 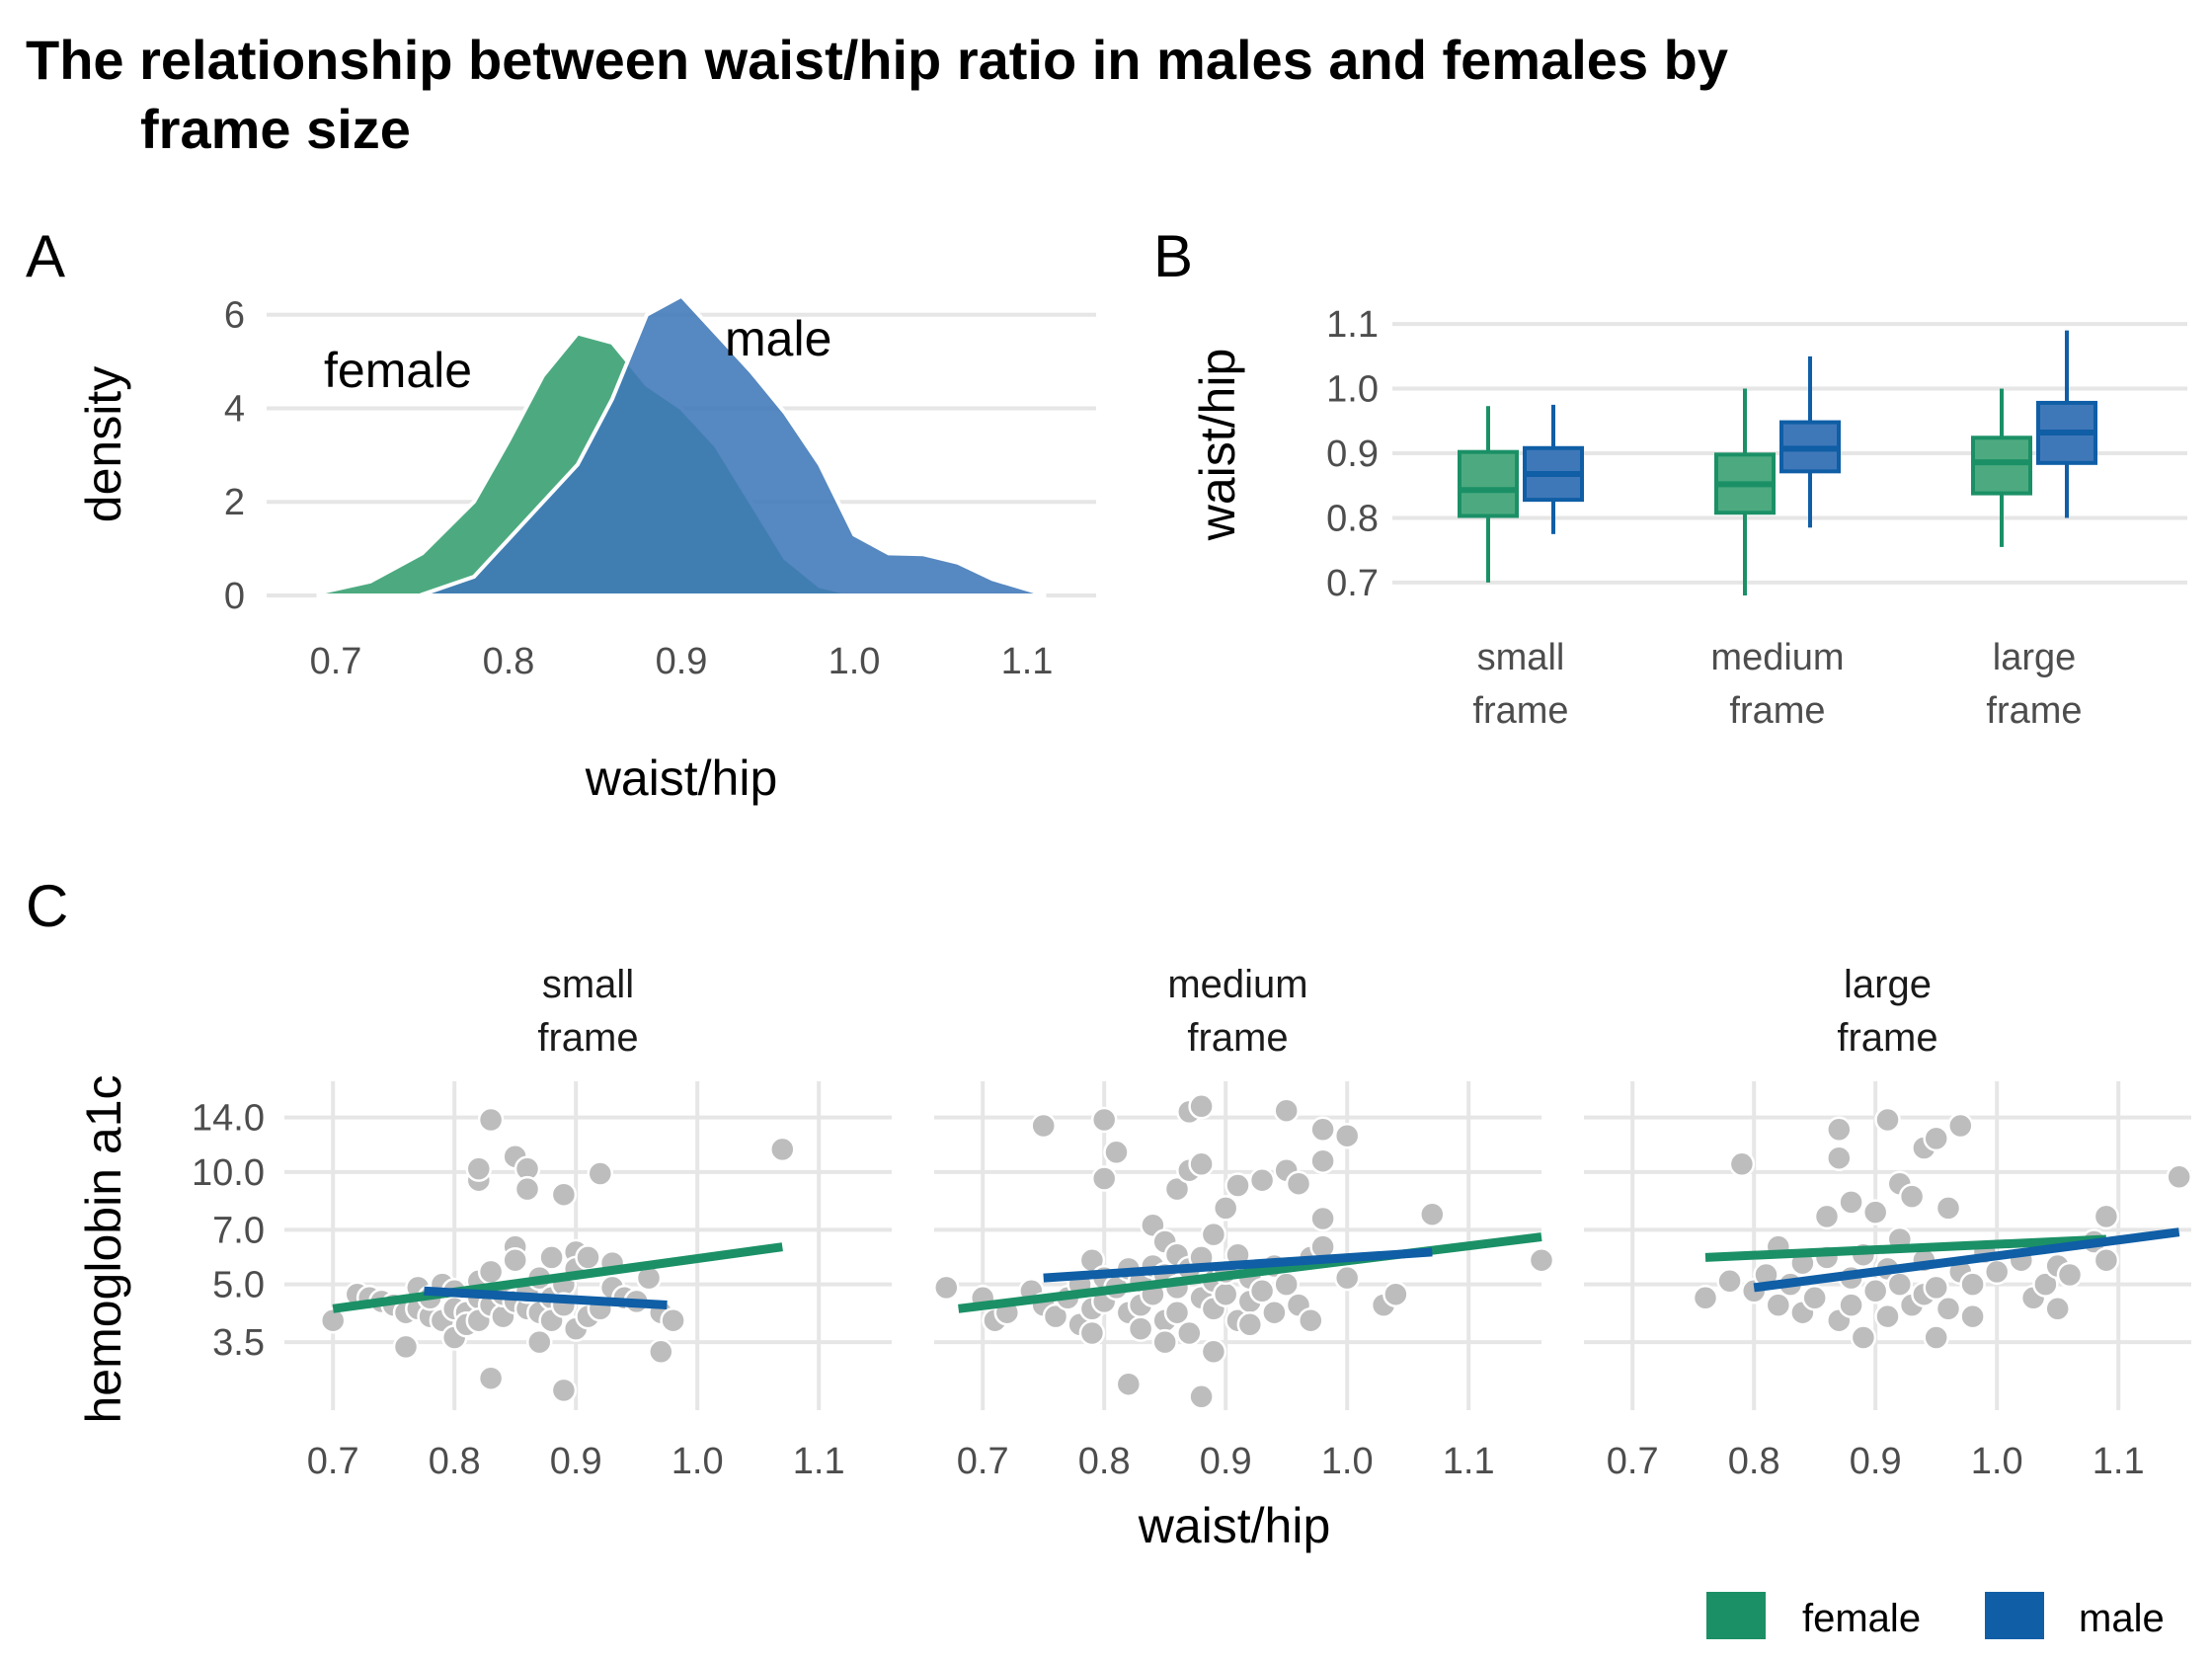 I want to click on panel-b-y-axis-title: waist/hip, so click(x=1218, y=446).